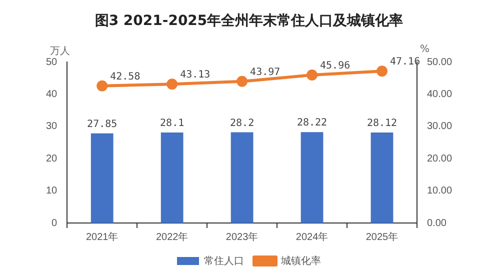 This screenshot has width=498, height=280. What do you see at coordinates (102, 236) in the screenshot?
I see `x-tick-label: 2021年` at bounding box center [102, 236].